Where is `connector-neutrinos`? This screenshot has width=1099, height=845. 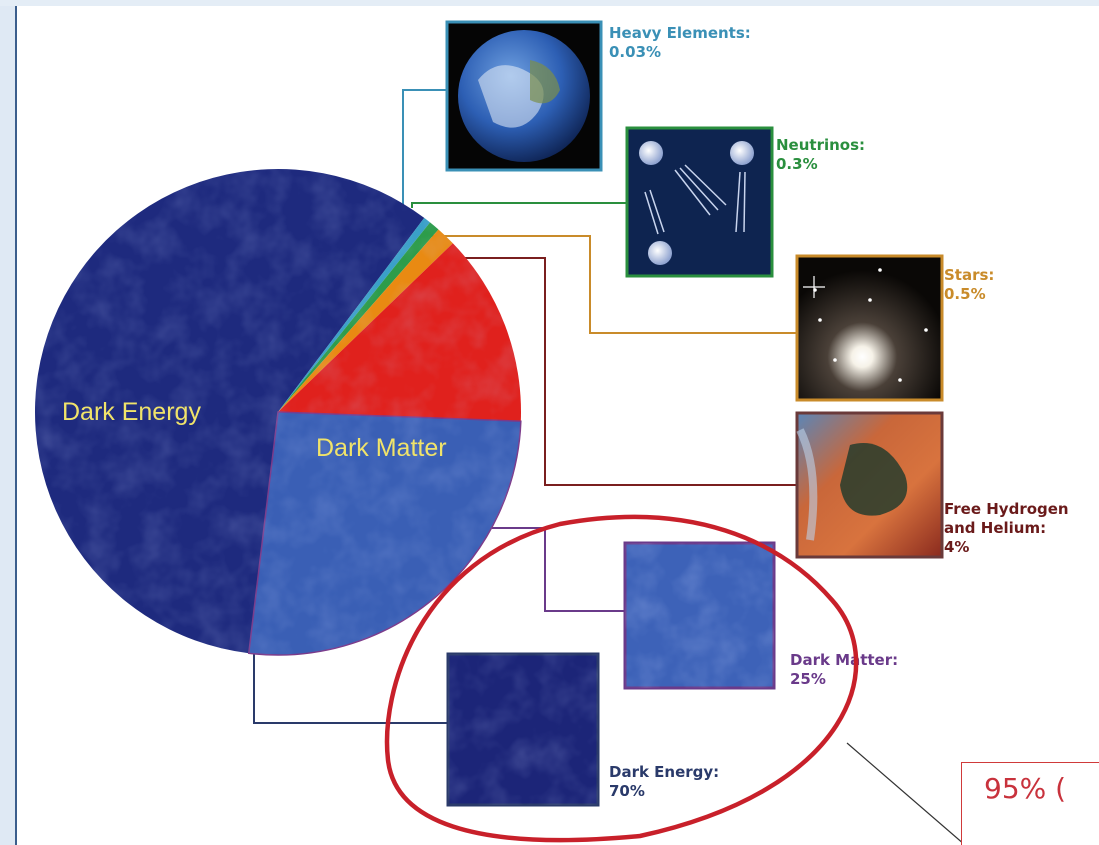
connector-neutrinos is located at coordinates (519, 205).